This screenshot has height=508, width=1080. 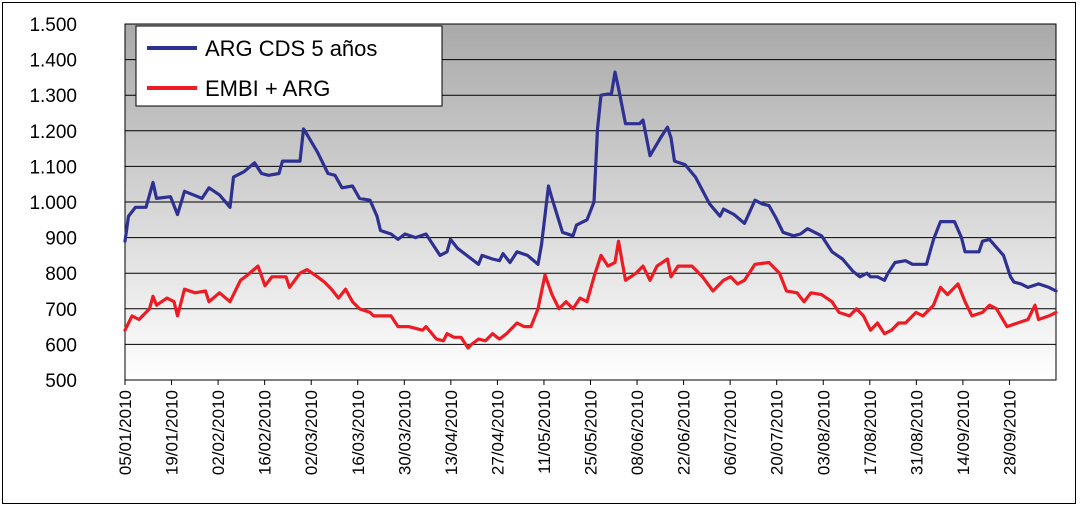 I want to click on y-tick-label: 900, so click(x=61, y=239).